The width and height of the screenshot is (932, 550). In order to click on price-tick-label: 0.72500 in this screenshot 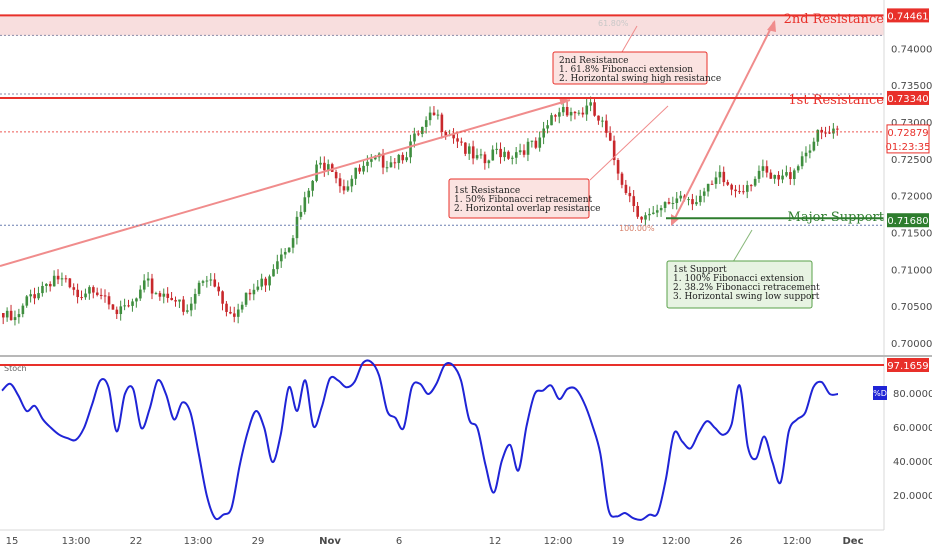, I will do `click(911, 160)`.